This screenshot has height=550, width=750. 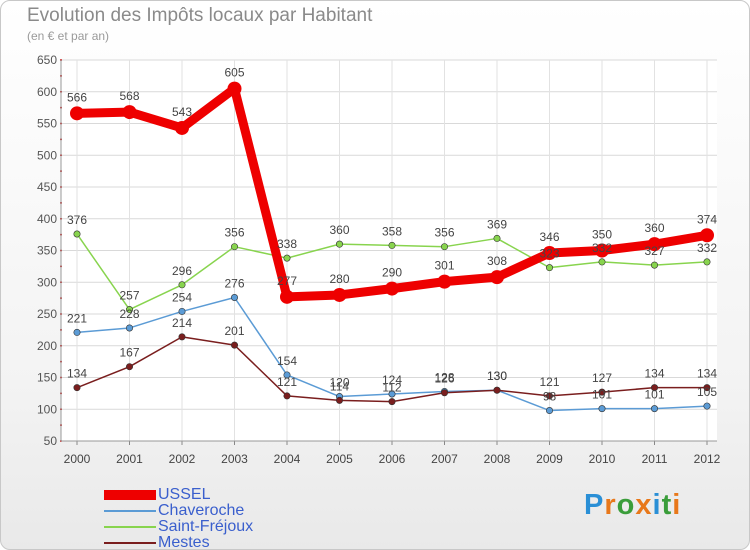 What do you see at coordinates (392, 459) in the screenshot?
I see `x-tick-label: 2006` at bounding box center [392, 459].